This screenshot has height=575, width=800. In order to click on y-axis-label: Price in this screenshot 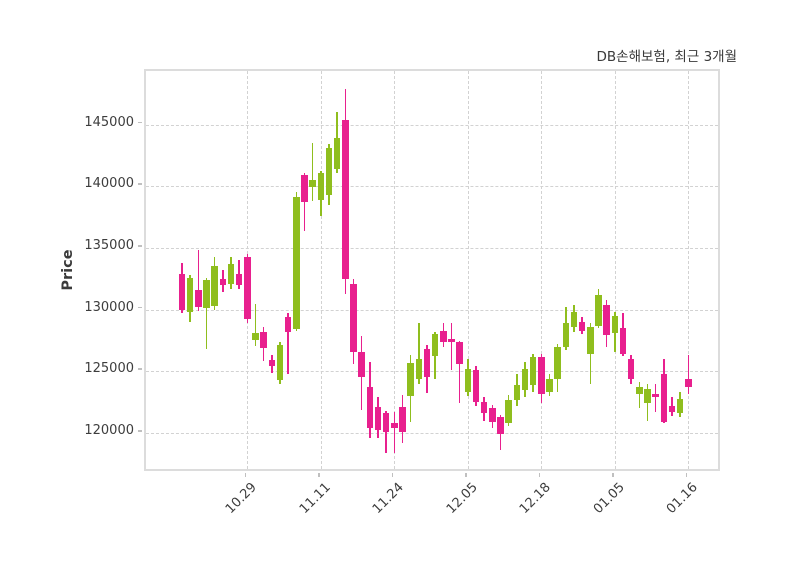, I will do `click(68, 270)`.